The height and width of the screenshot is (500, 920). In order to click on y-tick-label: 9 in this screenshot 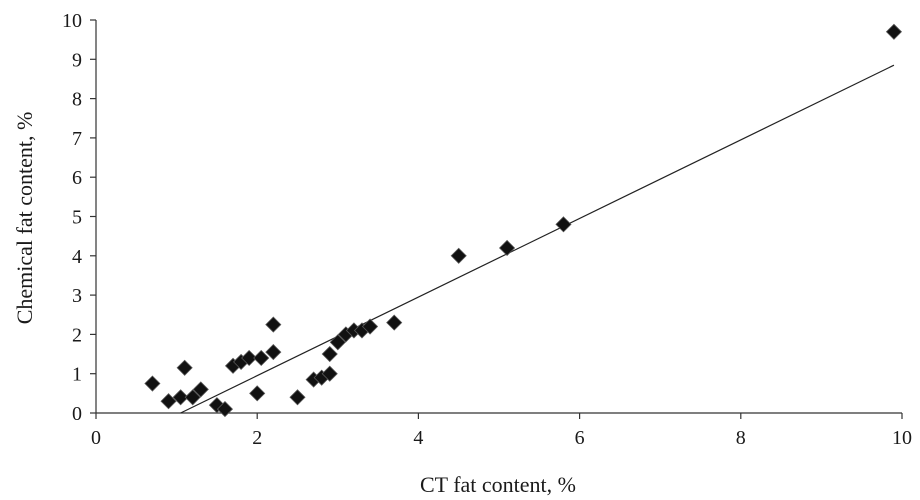, I will do `click(77, 60)`.